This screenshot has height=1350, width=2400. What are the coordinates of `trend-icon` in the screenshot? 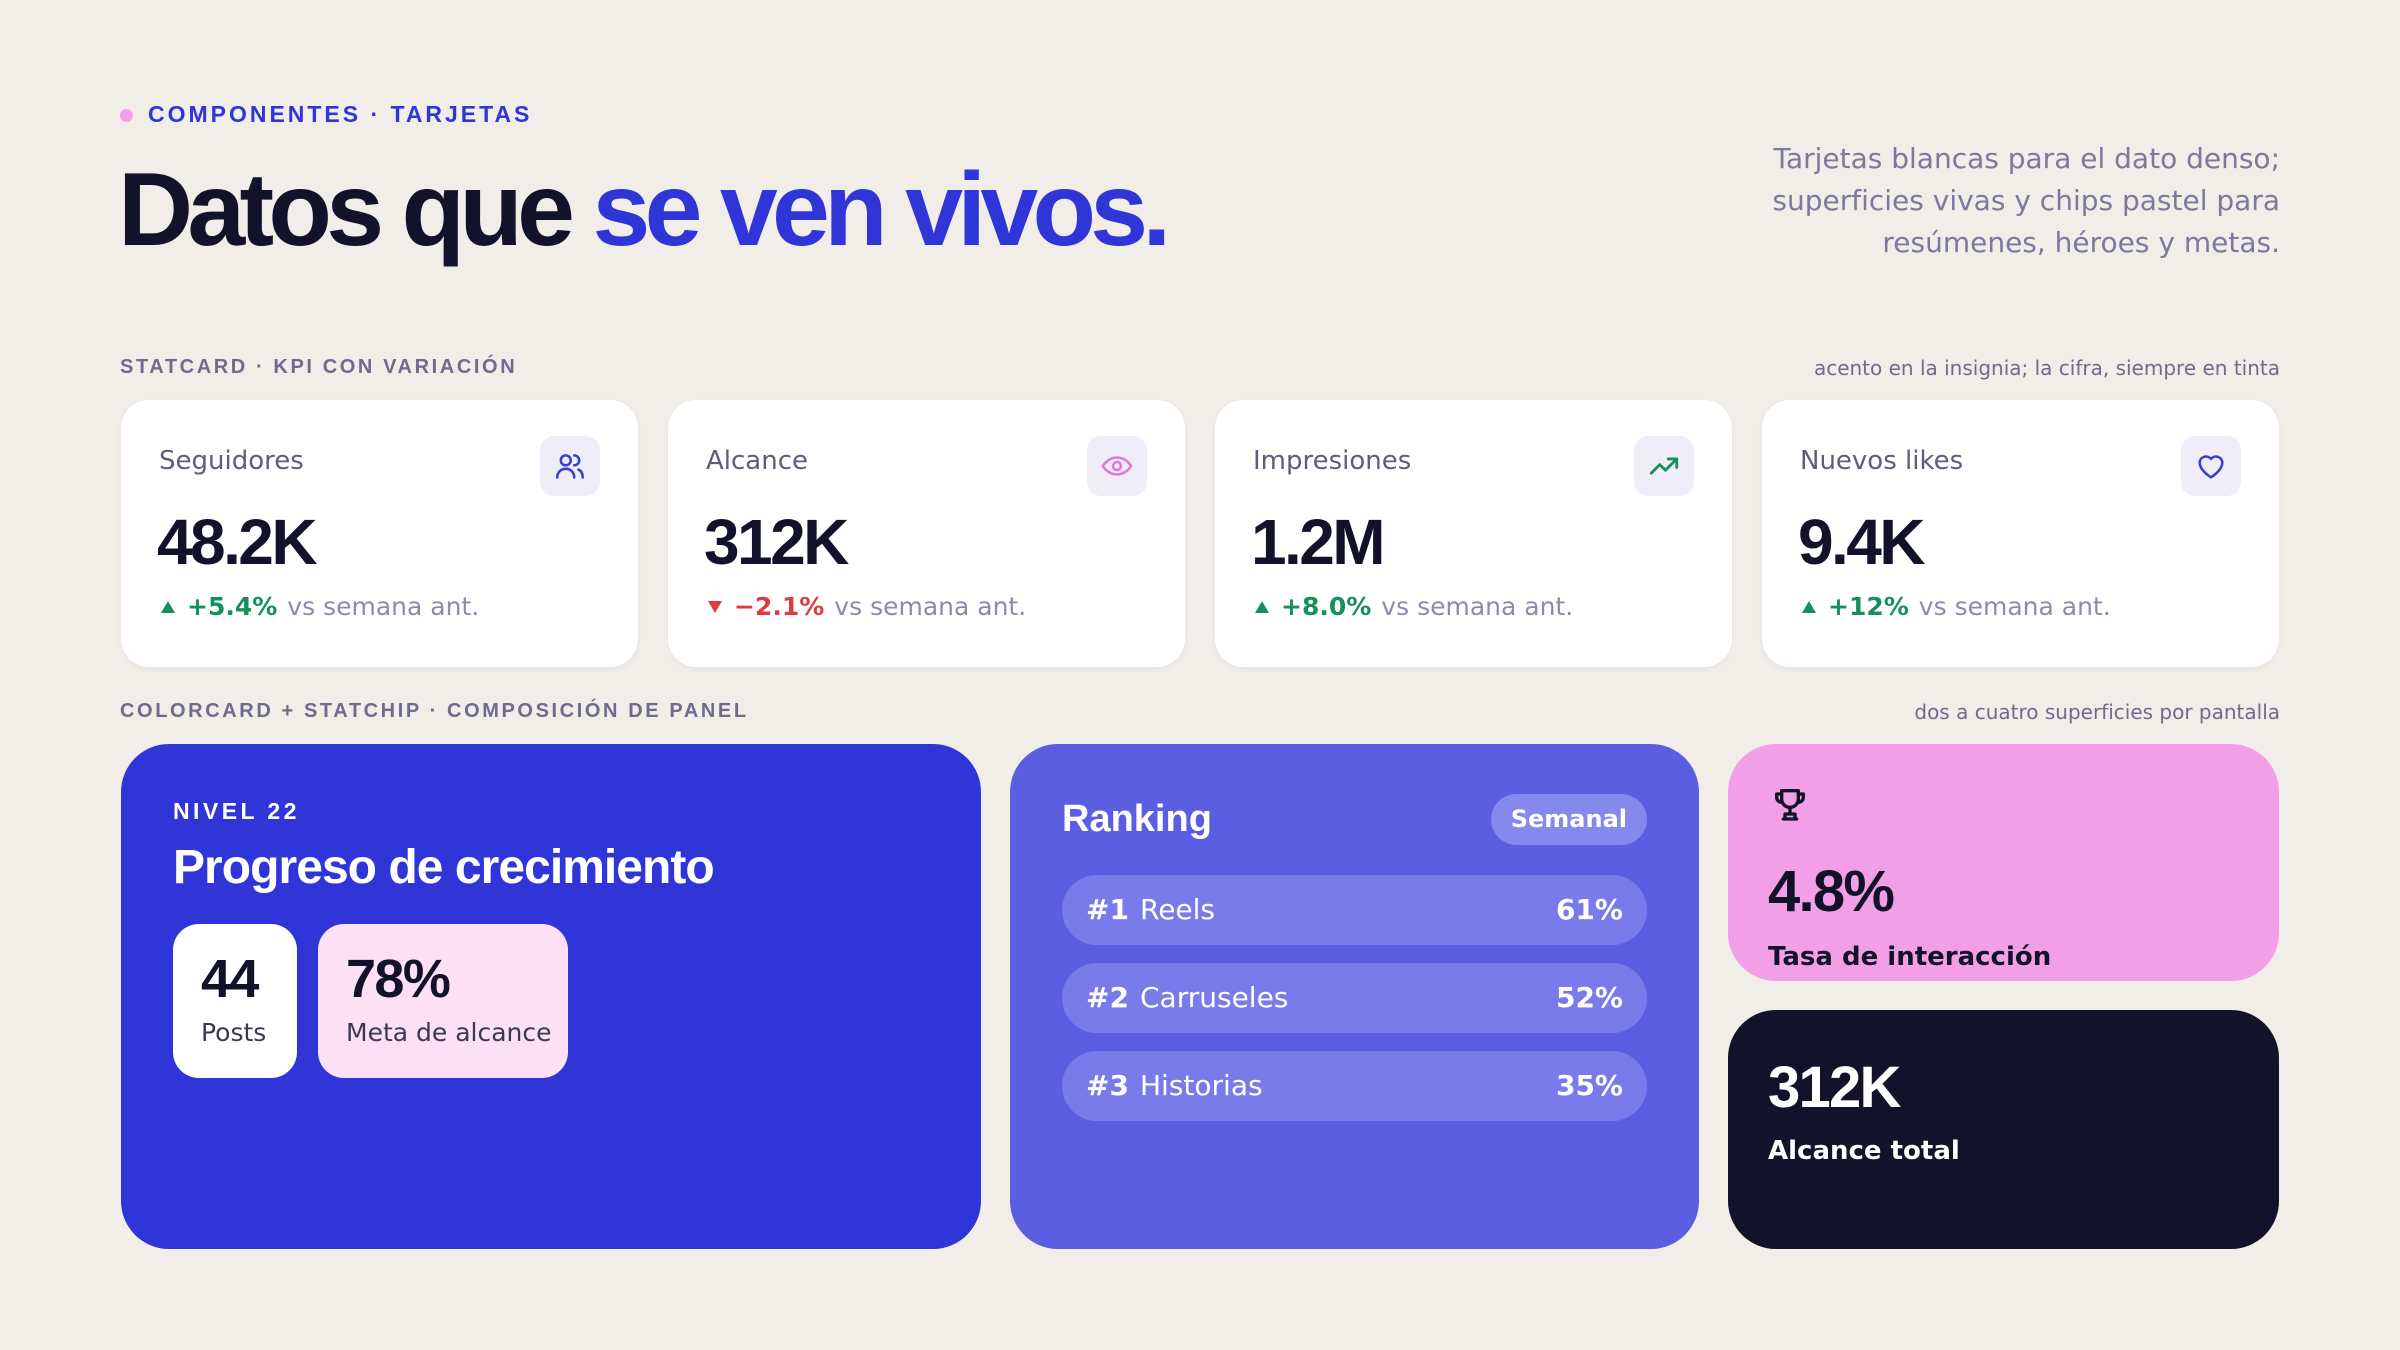 It's located at (1664, 466).